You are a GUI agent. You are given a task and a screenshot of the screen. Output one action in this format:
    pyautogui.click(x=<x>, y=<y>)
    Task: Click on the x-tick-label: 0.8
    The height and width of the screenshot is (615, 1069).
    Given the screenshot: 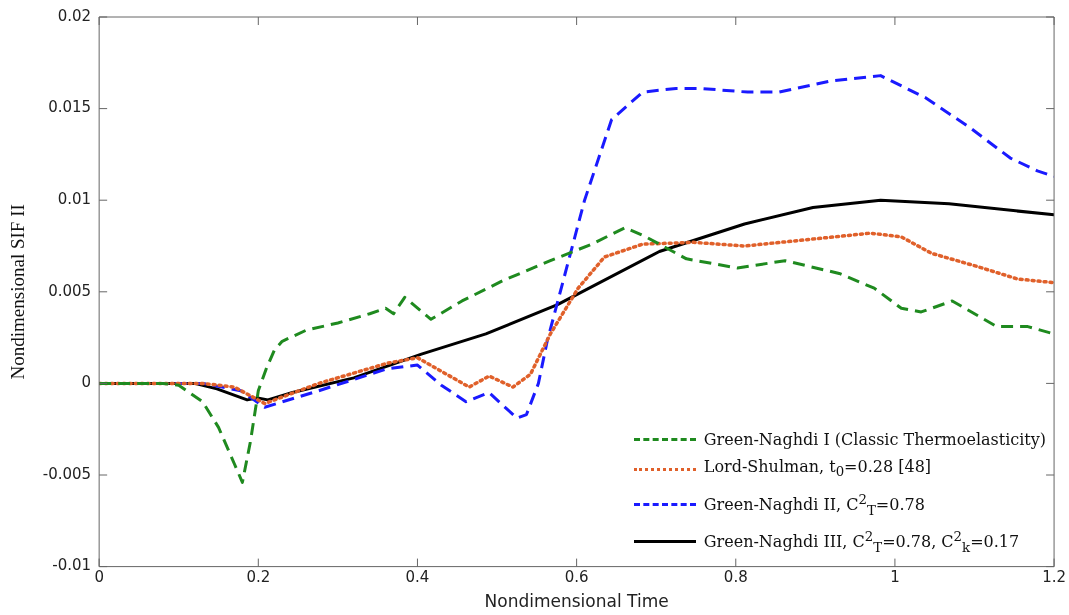 What is the action you would take?
    pyautogui.click(x=735, y=577)
    